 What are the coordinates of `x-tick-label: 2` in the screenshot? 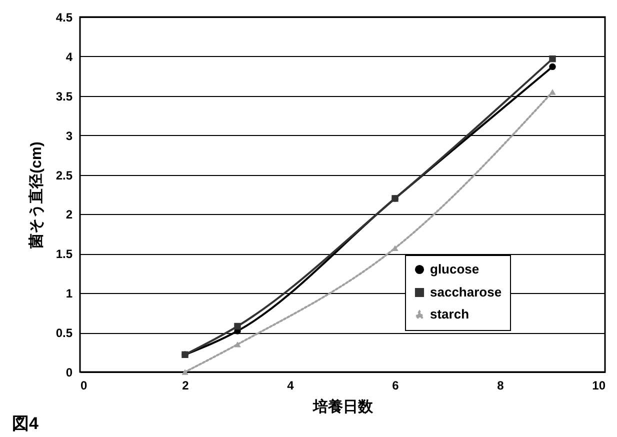 It's located at (186, 385).